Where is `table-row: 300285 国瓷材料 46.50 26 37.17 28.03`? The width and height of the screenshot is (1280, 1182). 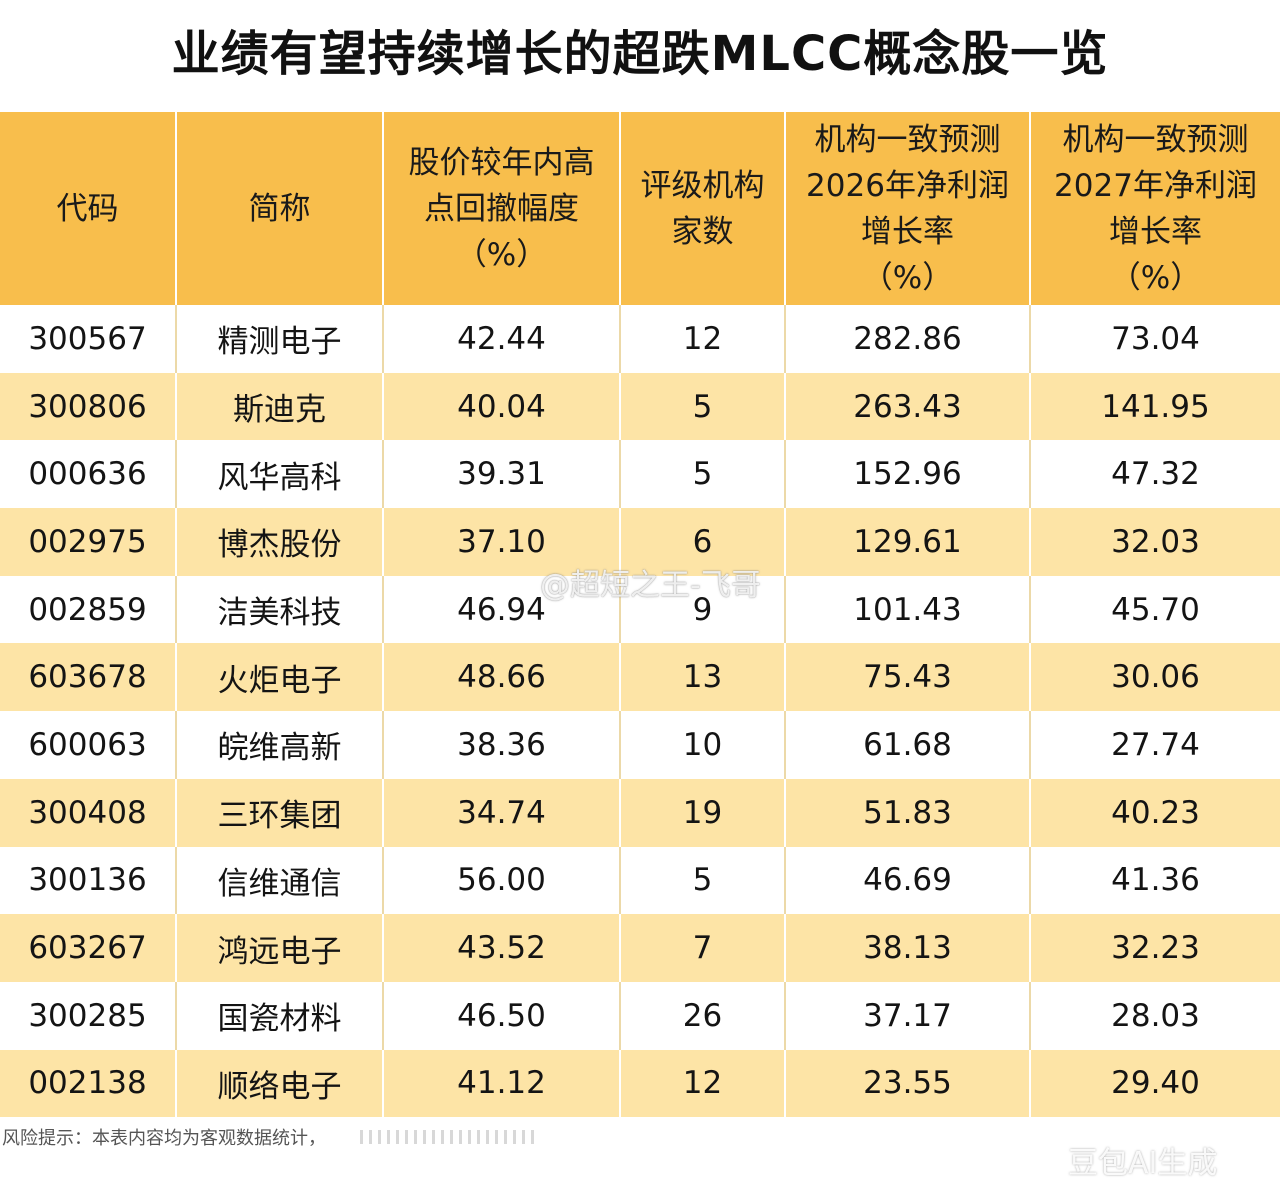 table-row: 300285 国瓷材料 46.50 26 37.17 28.03 is located at coordinates (640, 1015).